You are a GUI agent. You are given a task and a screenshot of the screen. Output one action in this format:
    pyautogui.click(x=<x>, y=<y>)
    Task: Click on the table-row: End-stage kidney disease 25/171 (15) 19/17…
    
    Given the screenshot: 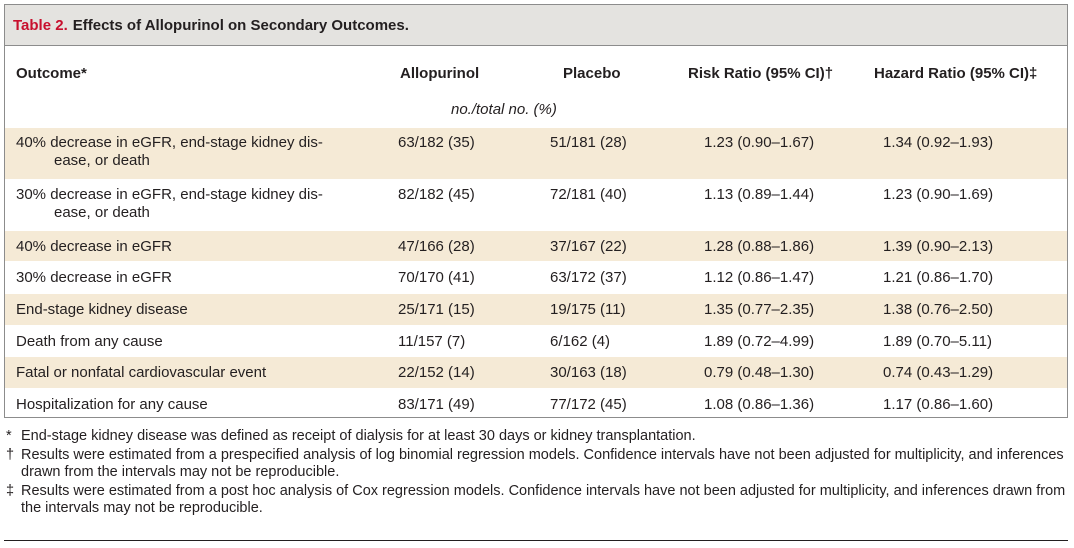 What is the action you would take?
    pyautogui.click(x=536, y=309)
    